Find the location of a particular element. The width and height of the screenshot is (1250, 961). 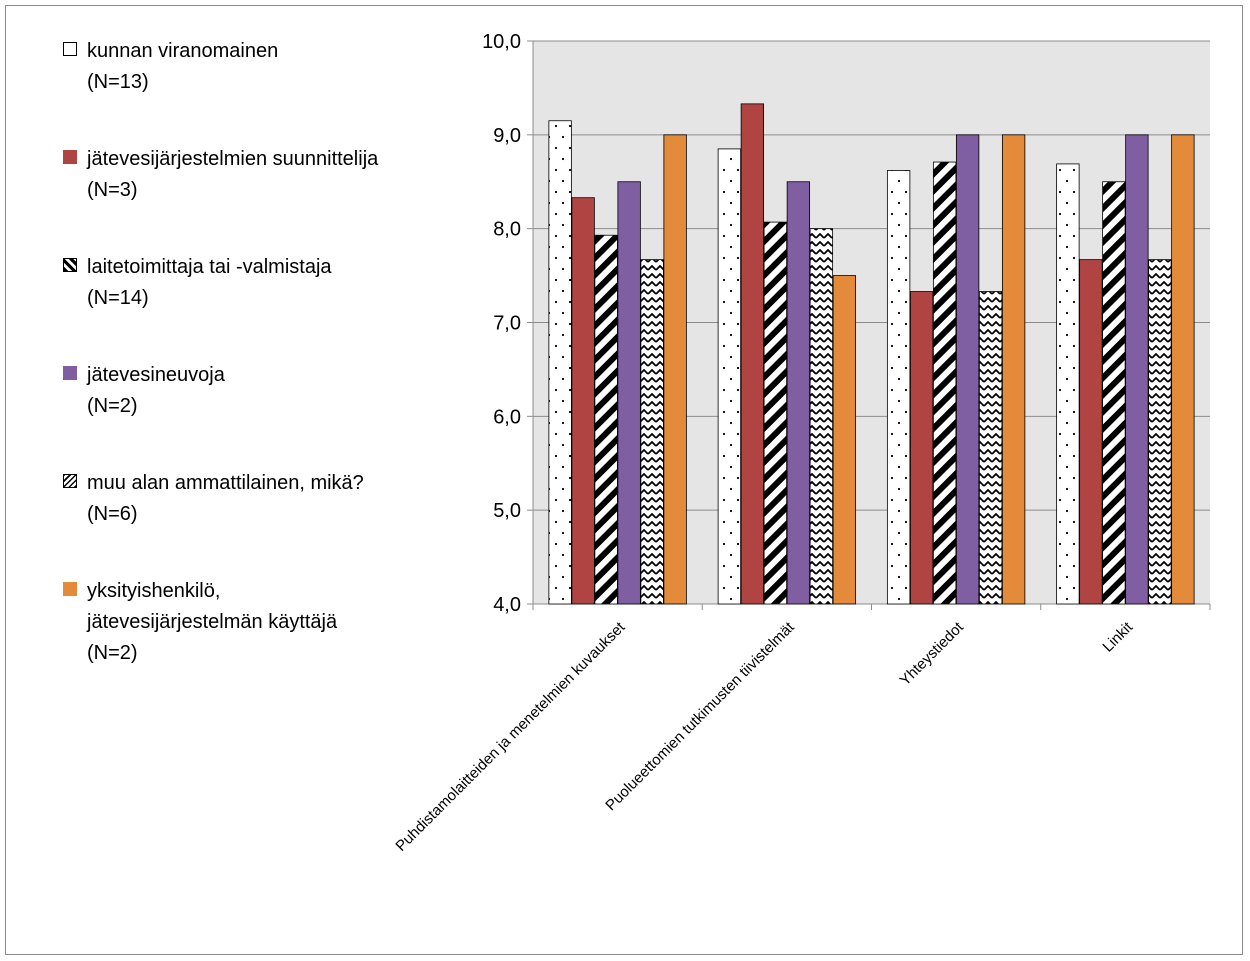

y-tick-label: 9,0 is located at coordinates (507, 136).